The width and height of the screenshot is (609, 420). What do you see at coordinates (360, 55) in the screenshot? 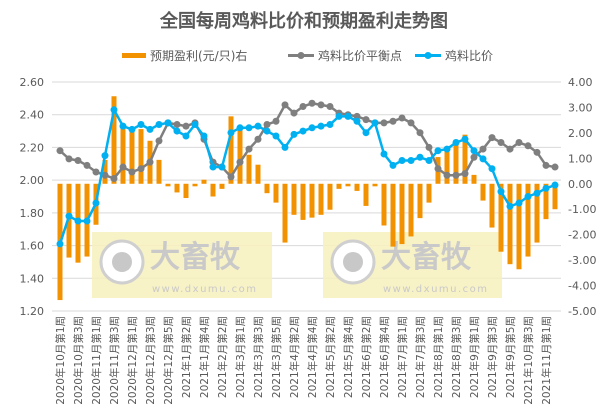
I see `legend-label-breakeven: 鸡料比价平衡点` at bounding box center [360, 55].